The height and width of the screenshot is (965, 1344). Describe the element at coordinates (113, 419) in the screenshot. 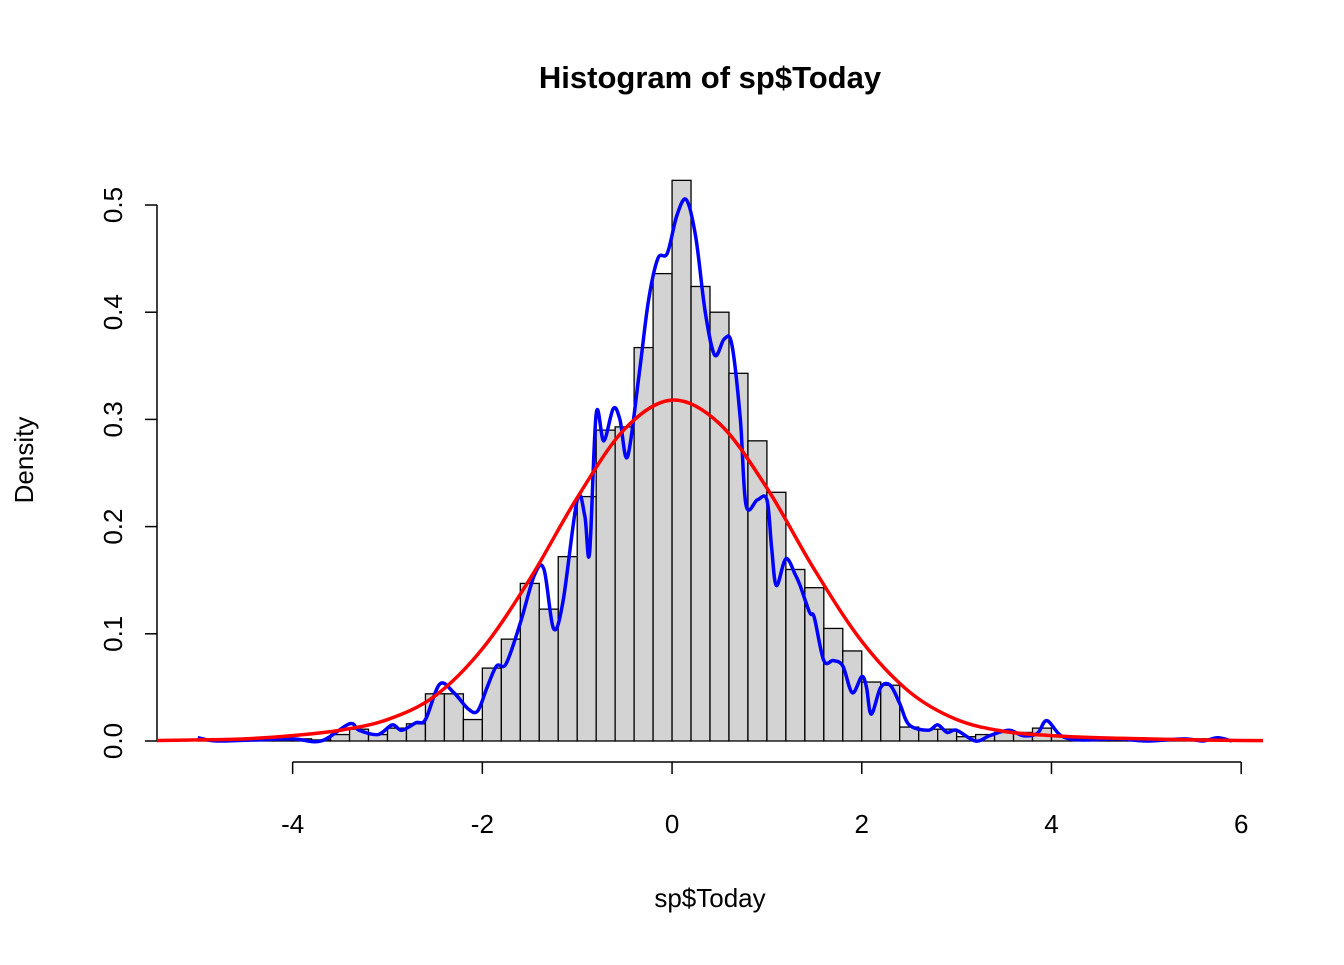

I see `y-tick-label: 0.3` at that location.